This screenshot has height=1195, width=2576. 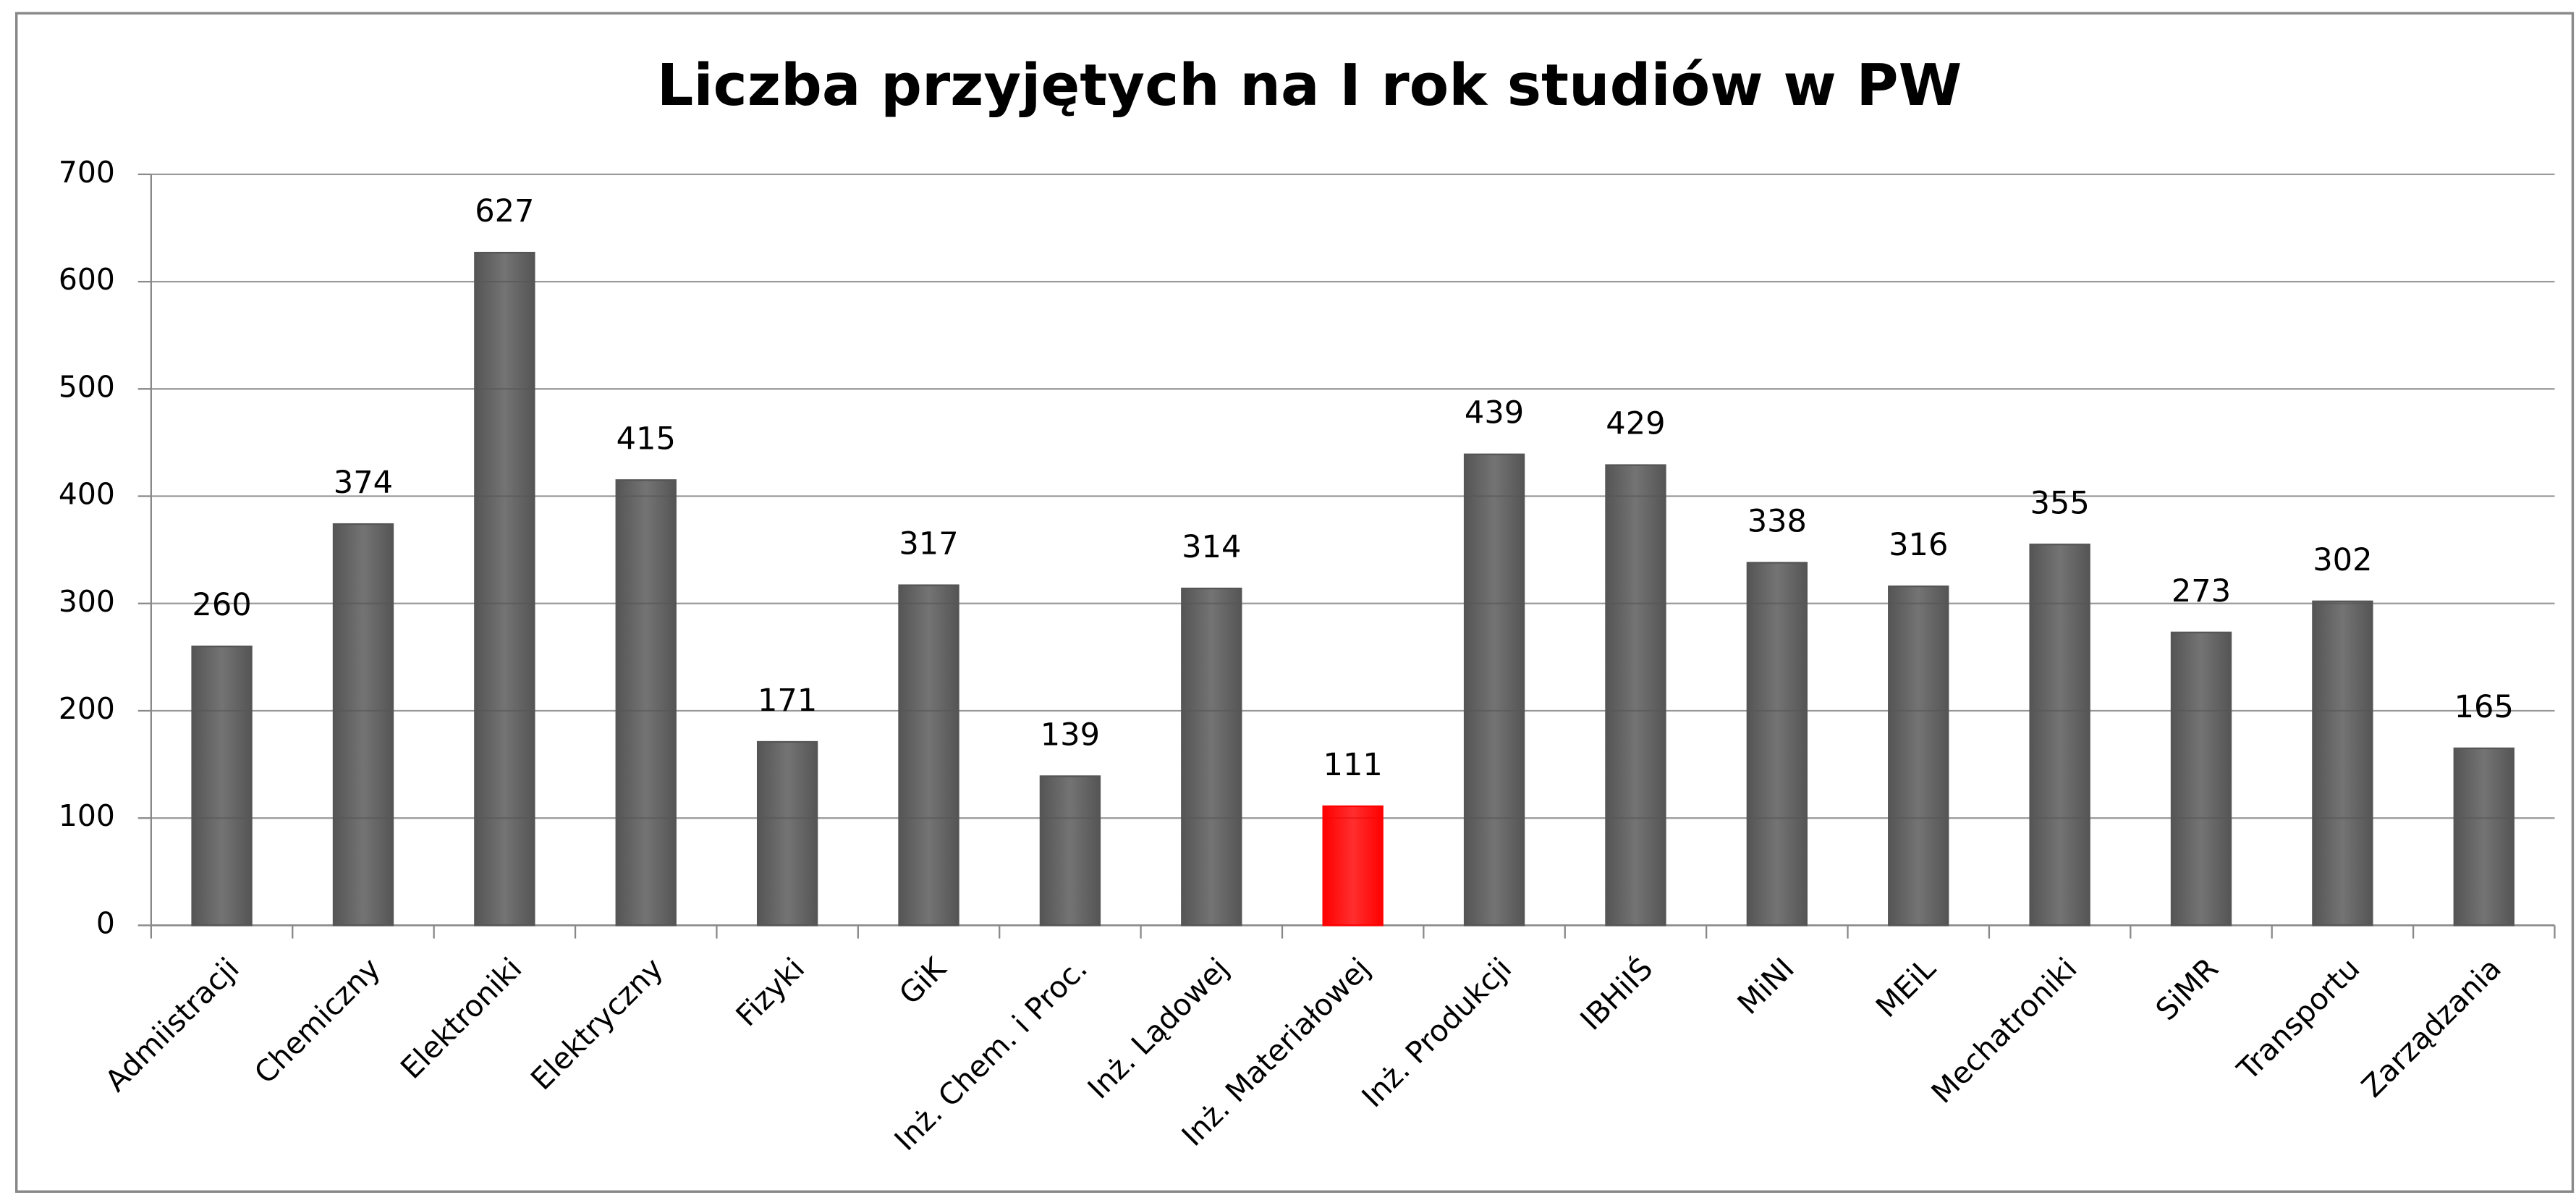 What do you see at coordinates (87, 279) in the screenshot?
I see `y-tick-label: 600` at bounding box center [87, 279].